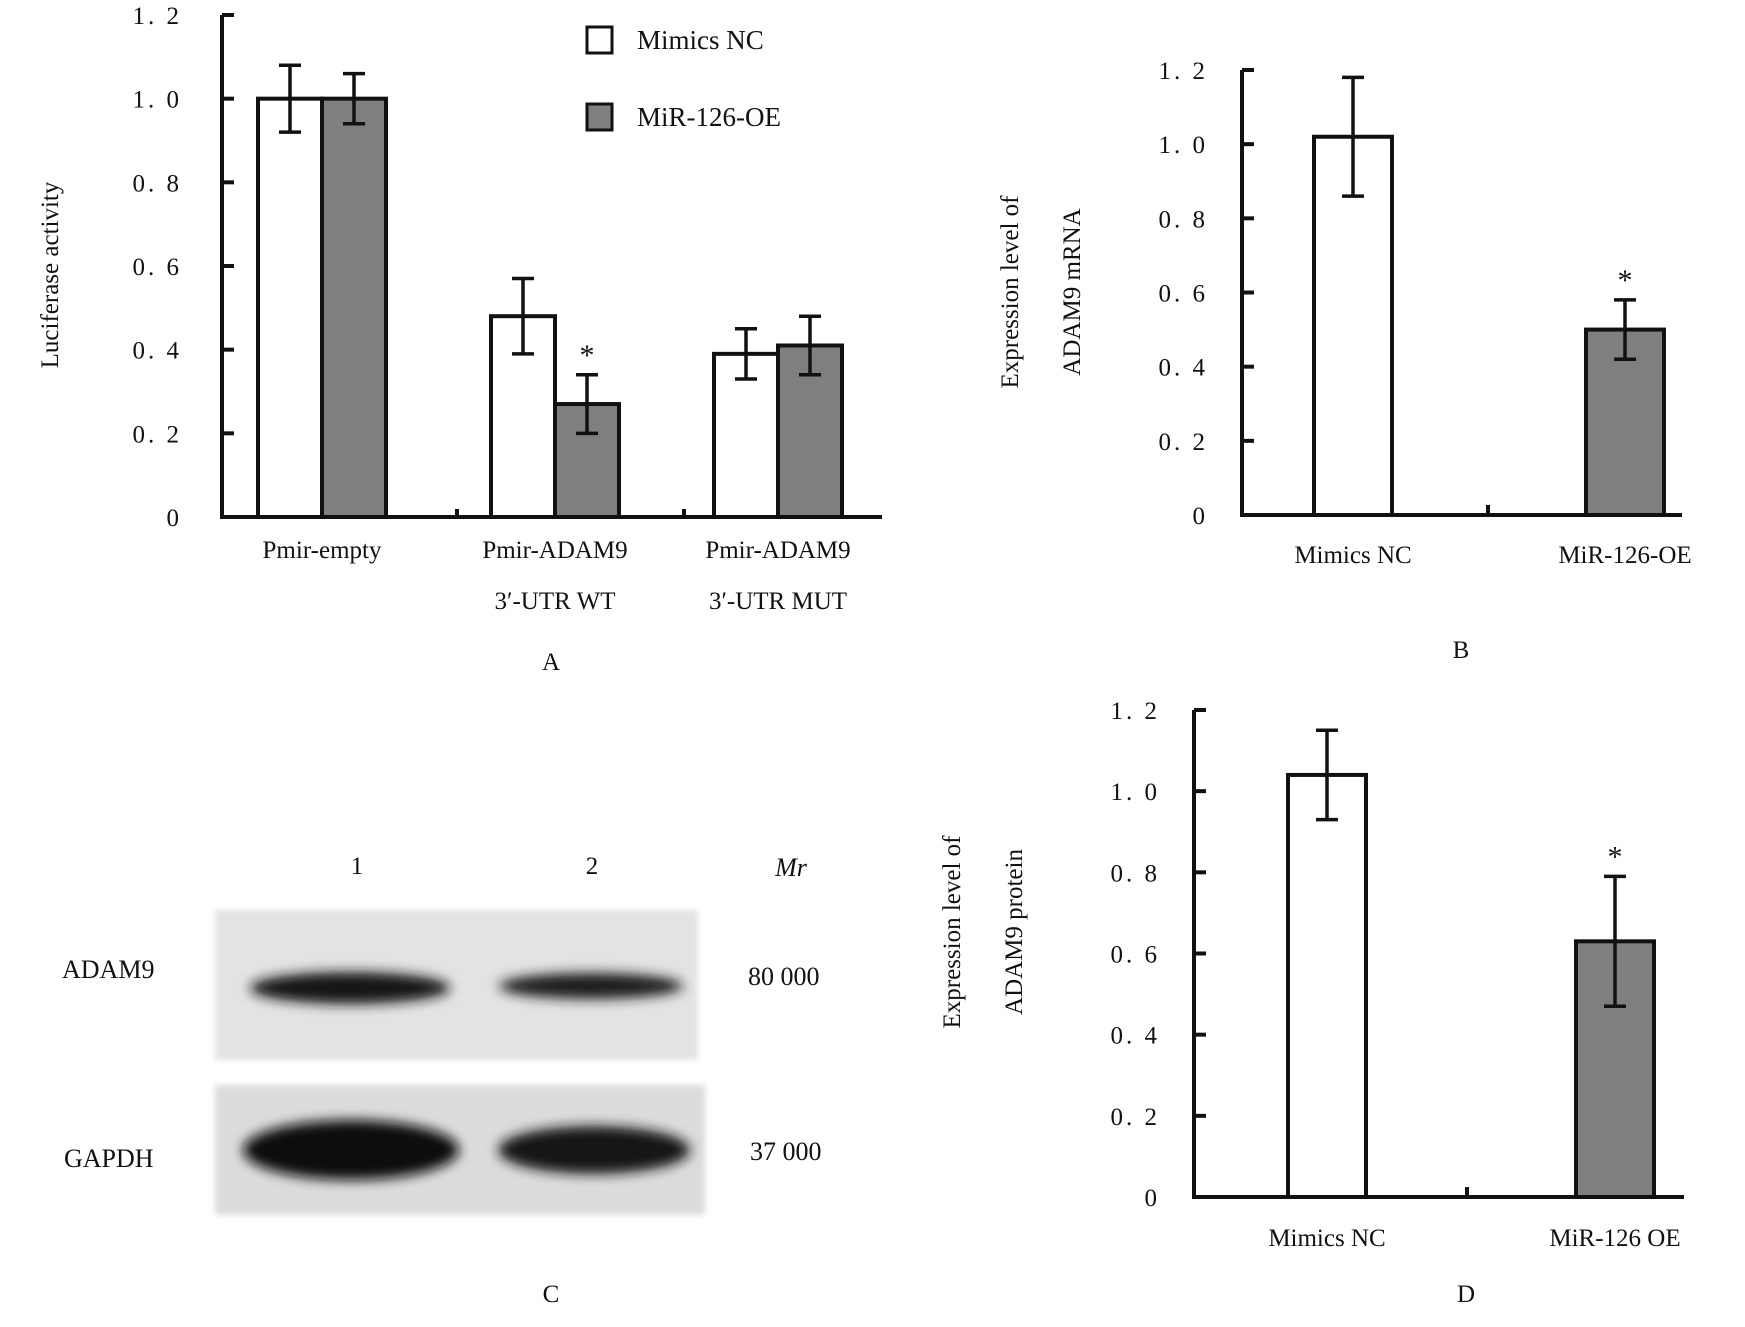  I want to click on panel-b-category-label: Mimics NC, so click(1352, 555).